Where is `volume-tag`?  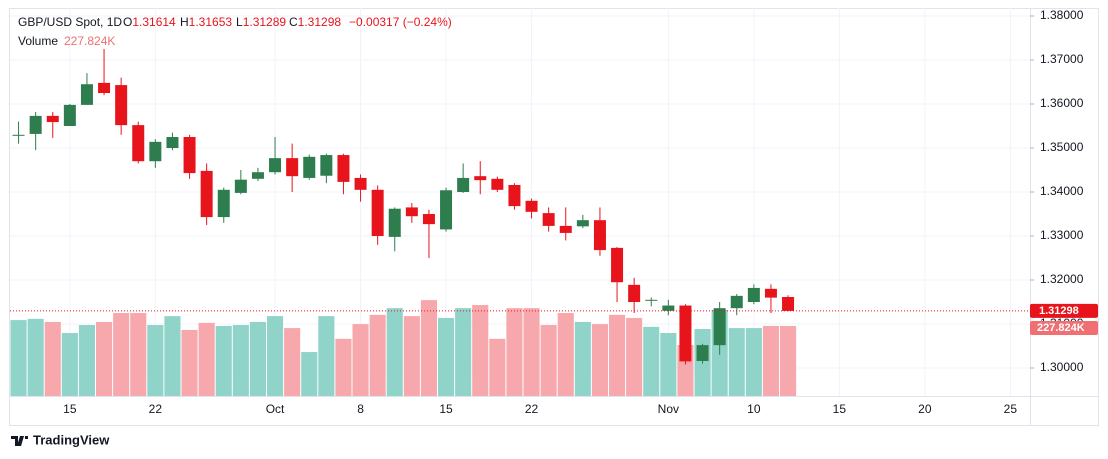 volume-tag is located at coordinates (1064, 327).